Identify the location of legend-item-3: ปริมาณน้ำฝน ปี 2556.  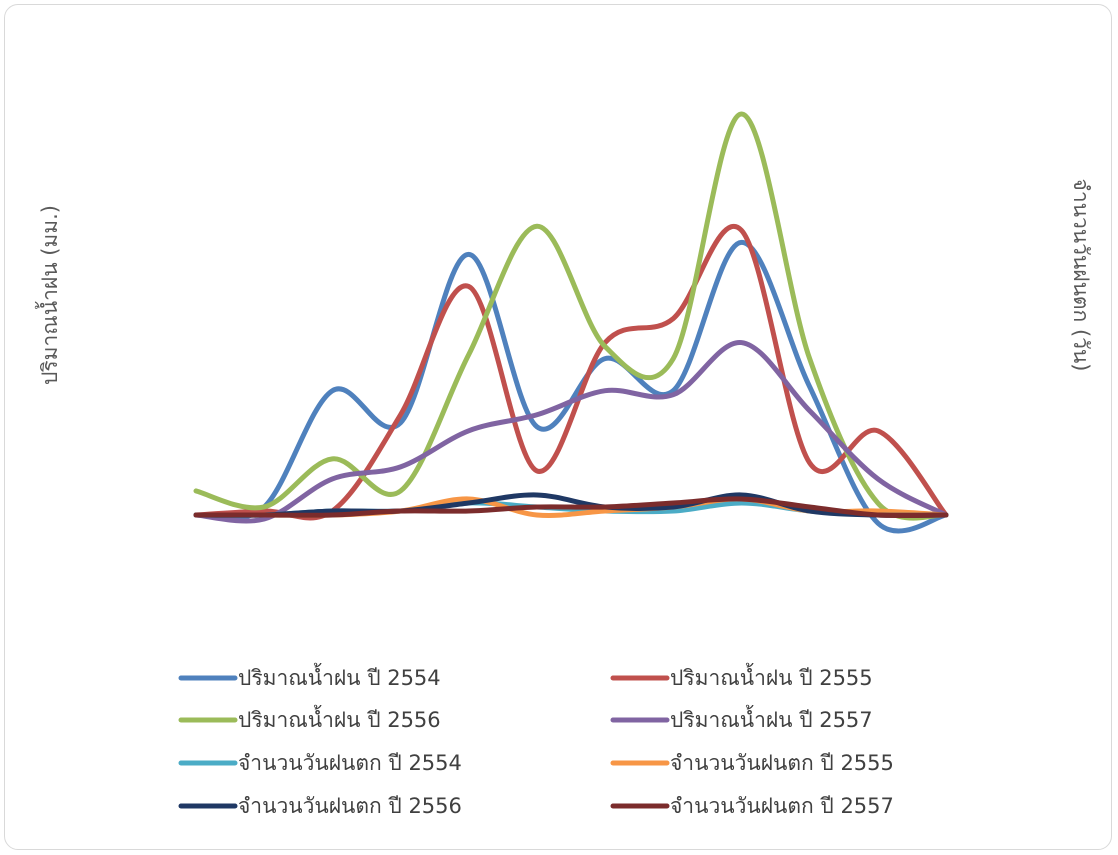
(309, 718).